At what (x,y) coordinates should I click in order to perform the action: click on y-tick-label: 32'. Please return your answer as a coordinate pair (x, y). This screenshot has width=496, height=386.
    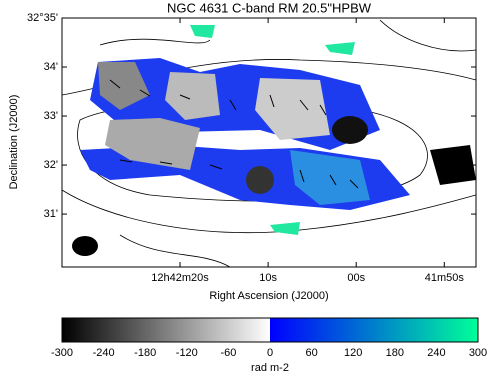
    Looking at the image, I should click on (51, 165).